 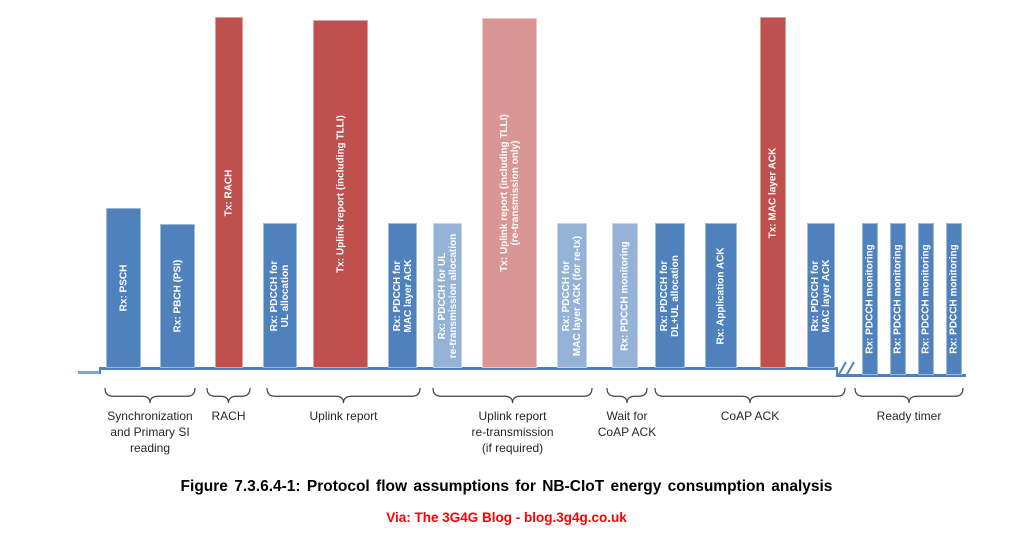 I want to click on group-label-rach: RACH, so click(x=228, y=416).